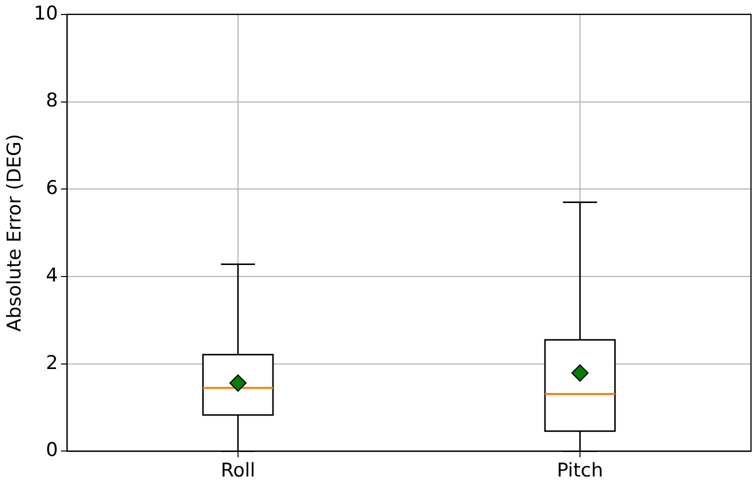 The image size is (753, 486). What do you see at coordinates (580, 471) in the screenshot?
I see `x-tick-label: Pitch` at bounding box center [580, 471].